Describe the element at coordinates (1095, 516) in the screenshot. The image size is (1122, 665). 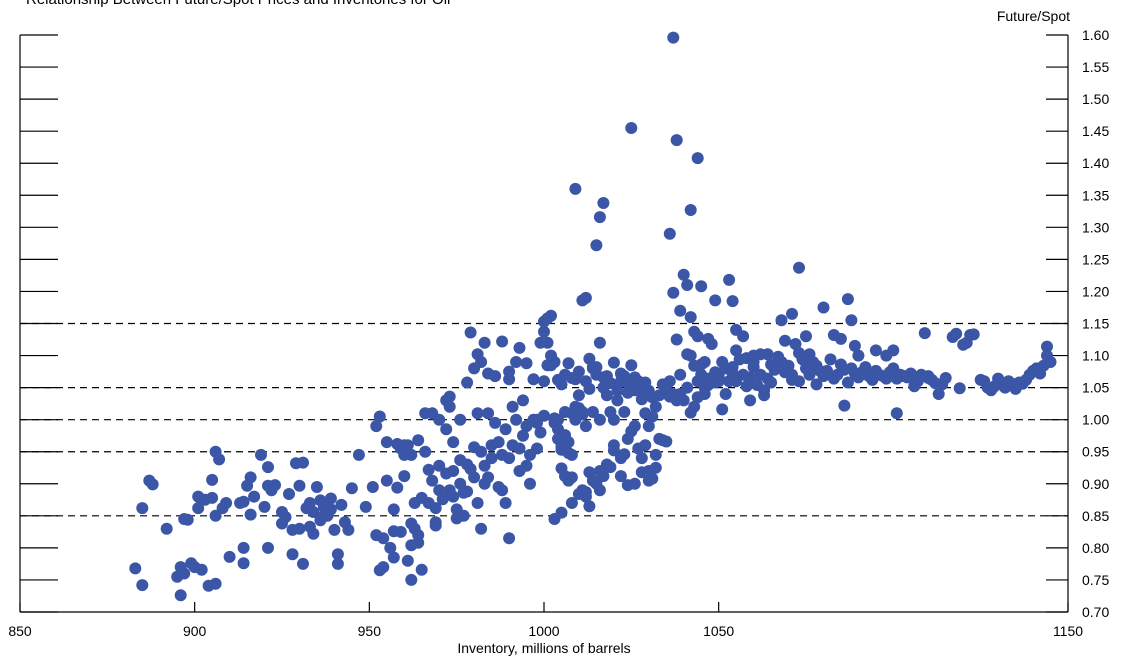
I see `y-tick-label: 0.85` at that location.